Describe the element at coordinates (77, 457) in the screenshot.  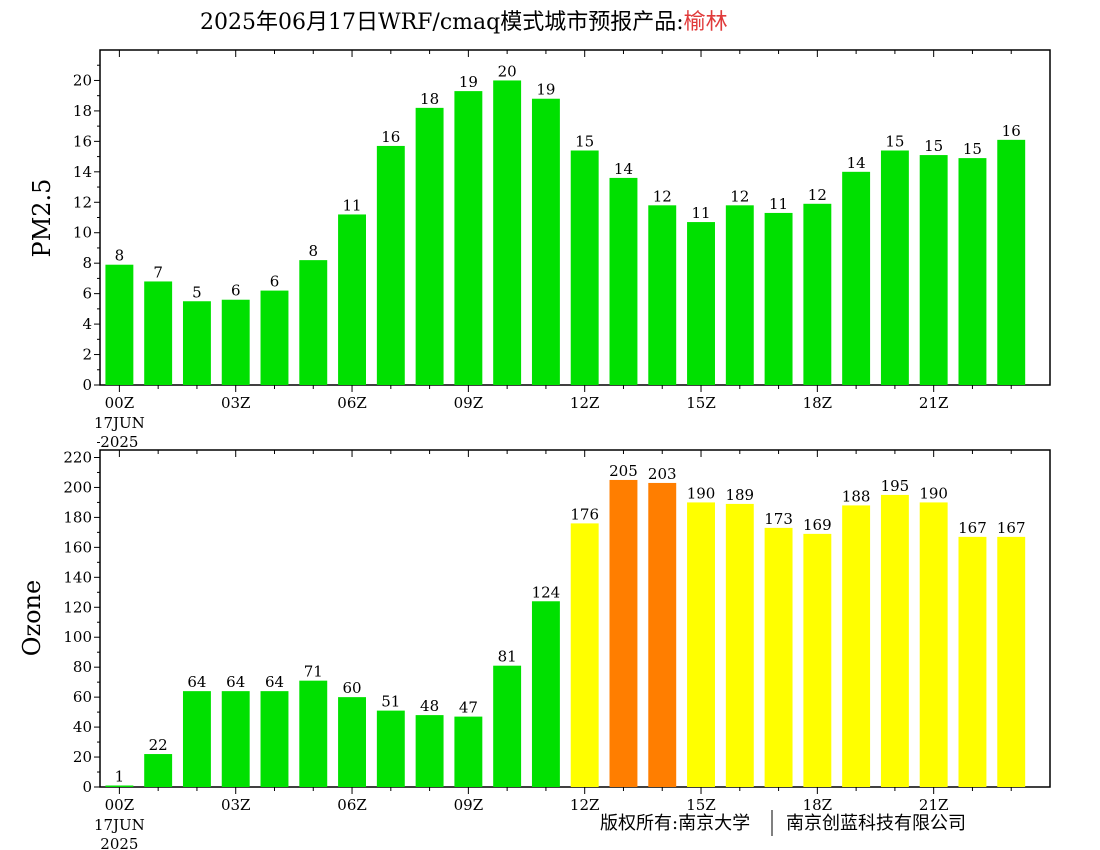
I see `y-tick-label: 220` at that location.